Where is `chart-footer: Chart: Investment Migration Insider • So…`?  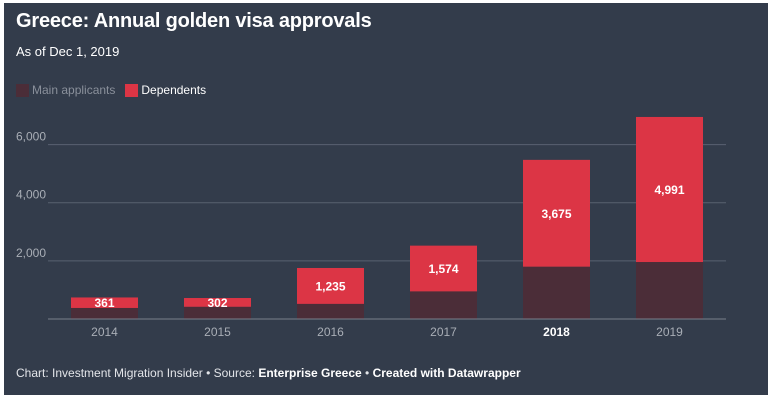 chart-footer: Chart: Investment Migration Insider • So… is located at coordinates (268, 373).